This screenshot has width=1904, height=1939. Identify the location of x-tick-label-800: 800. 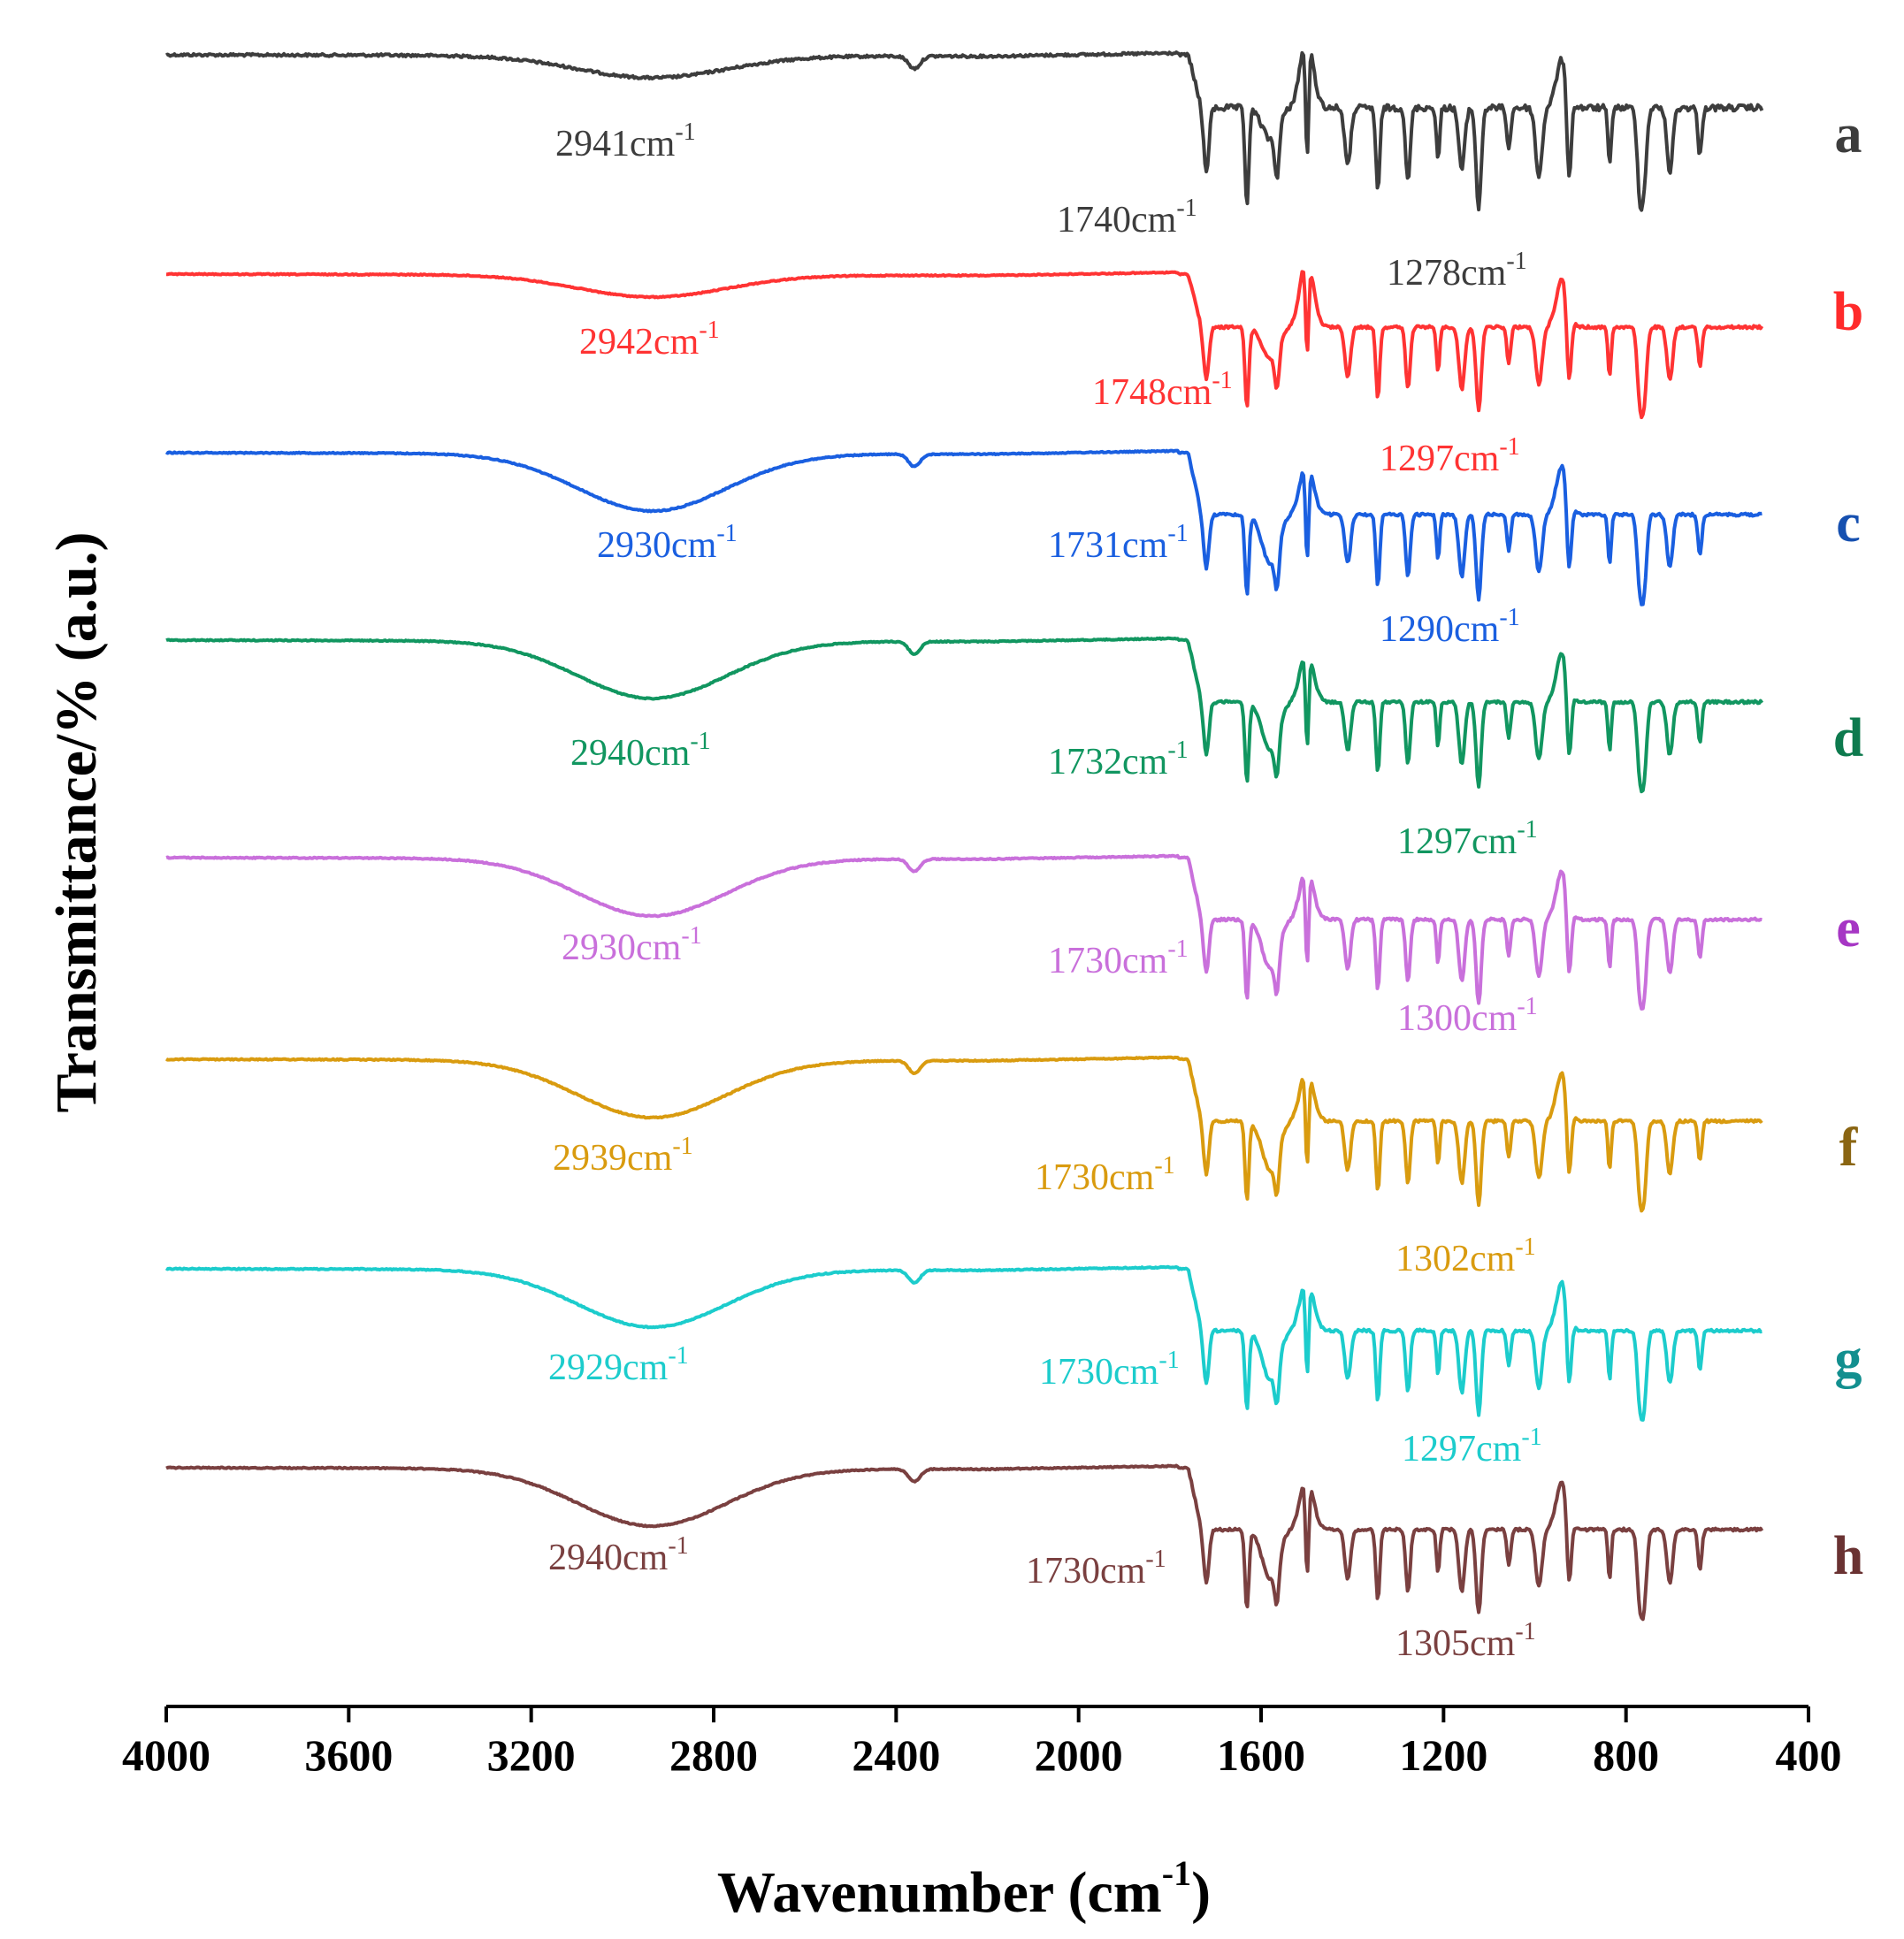
(1626, 1755).